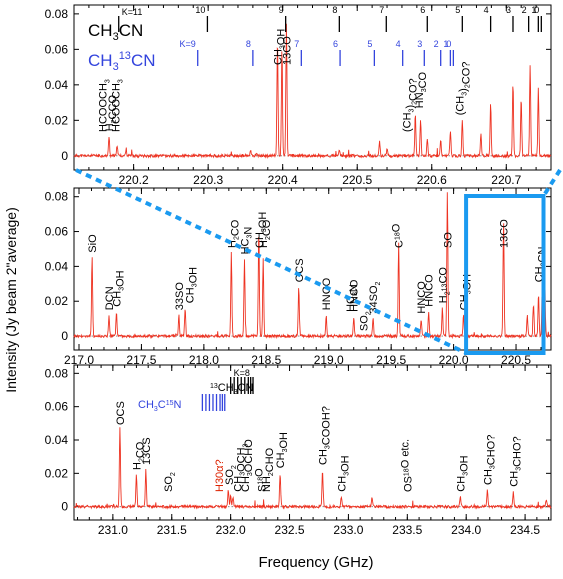  Describe the element at coordinates (375, 297) in the screenshot. I see `middle-line-annotation: 34SO2` at that location.